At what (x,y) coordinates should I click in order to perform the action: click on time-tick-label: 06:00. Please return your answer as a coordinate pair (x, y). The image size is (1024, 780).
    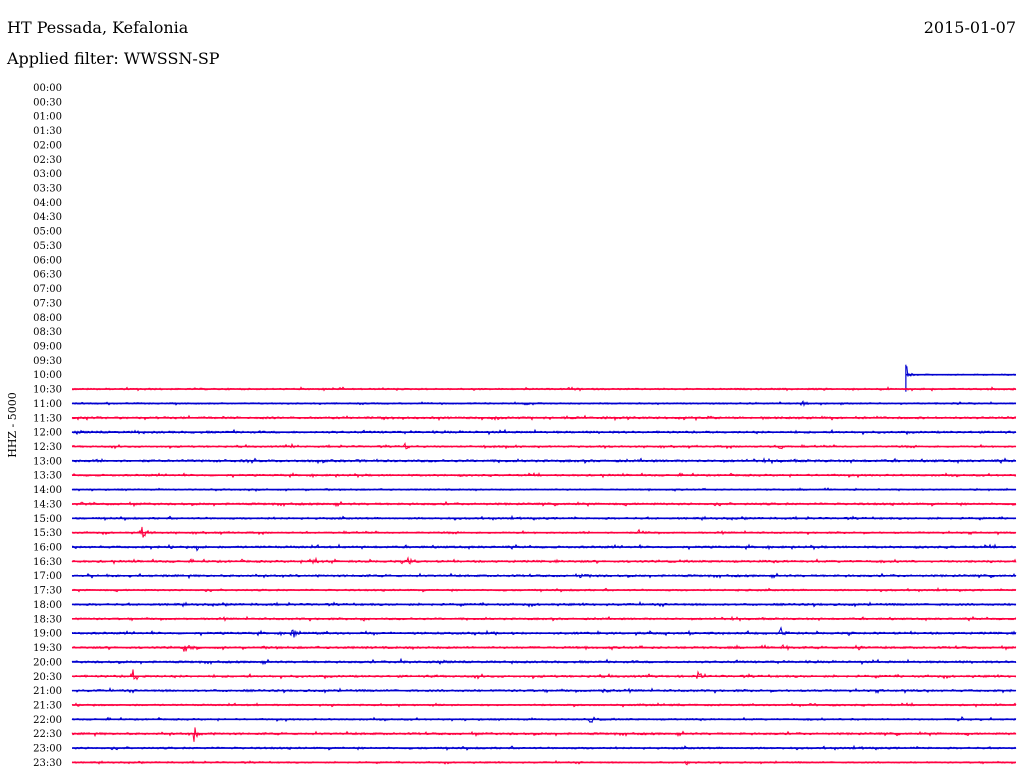
    Looking at the image, I should click on (47, 260).